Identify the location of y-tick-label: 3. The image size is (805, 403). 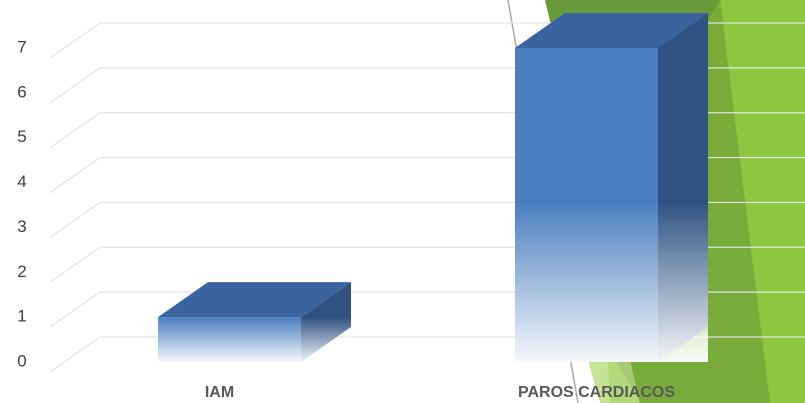
(21, 226).